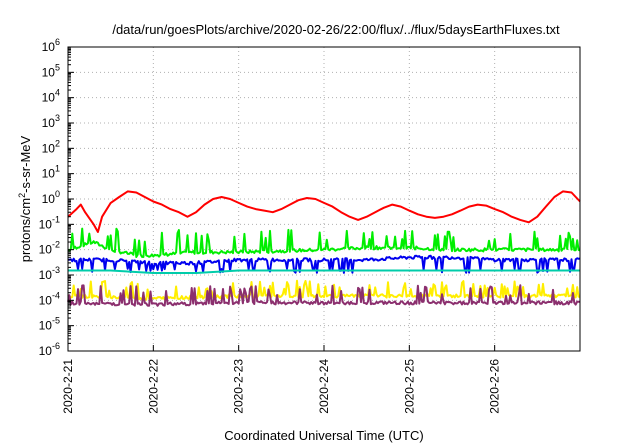  What do you see at coordinates (49, 248) in the screenshot?
I see `y-tick-label: 10⁻²` at bounding box center [49, 248].